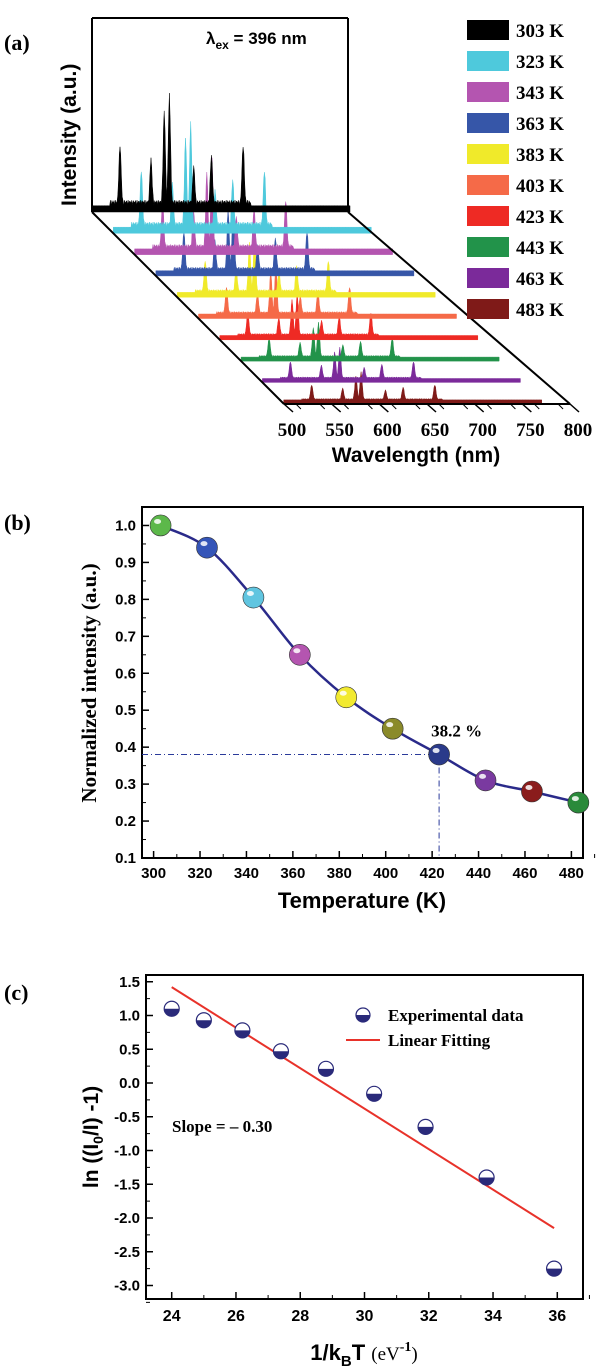 The height and width of the screenshot is (1370, 611). What do you see at coordinates (416, 455) in the screenshot?
I see `panel-a-xlabel: Wavelength (nm)` at bounding box center [416, 455].